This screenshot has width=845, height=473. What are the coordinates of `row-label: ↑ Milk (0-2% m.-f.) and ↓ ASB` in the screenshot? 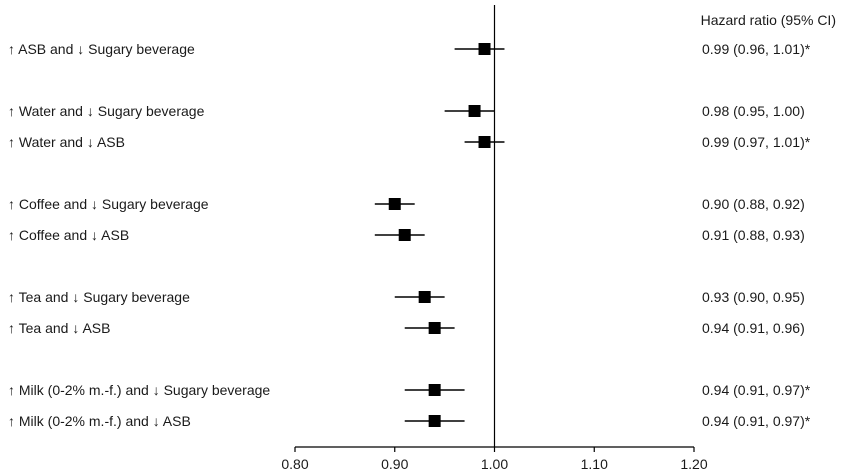 It's located at (99, 421).